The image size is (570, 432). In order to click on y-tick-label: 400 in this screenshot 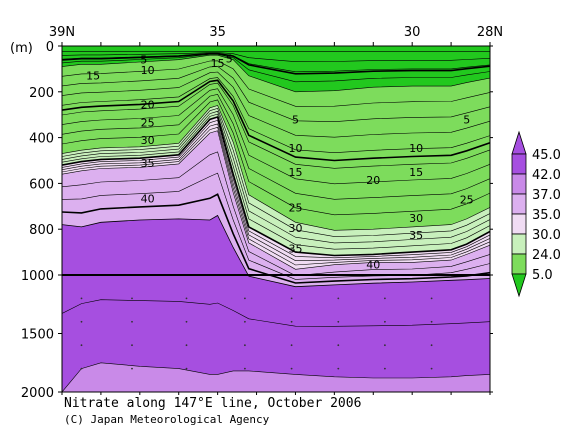, I will do `click(41, 139)`.